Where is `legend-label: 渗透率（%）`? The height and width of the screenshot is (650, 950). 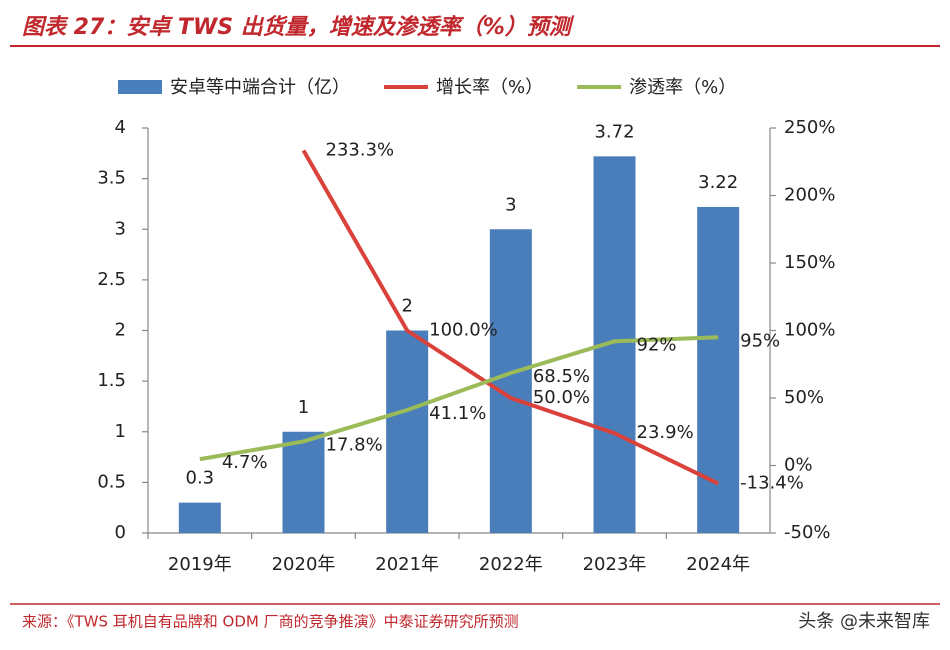
legend-label: 渗透率（%） is located at coordinates (682, 87).